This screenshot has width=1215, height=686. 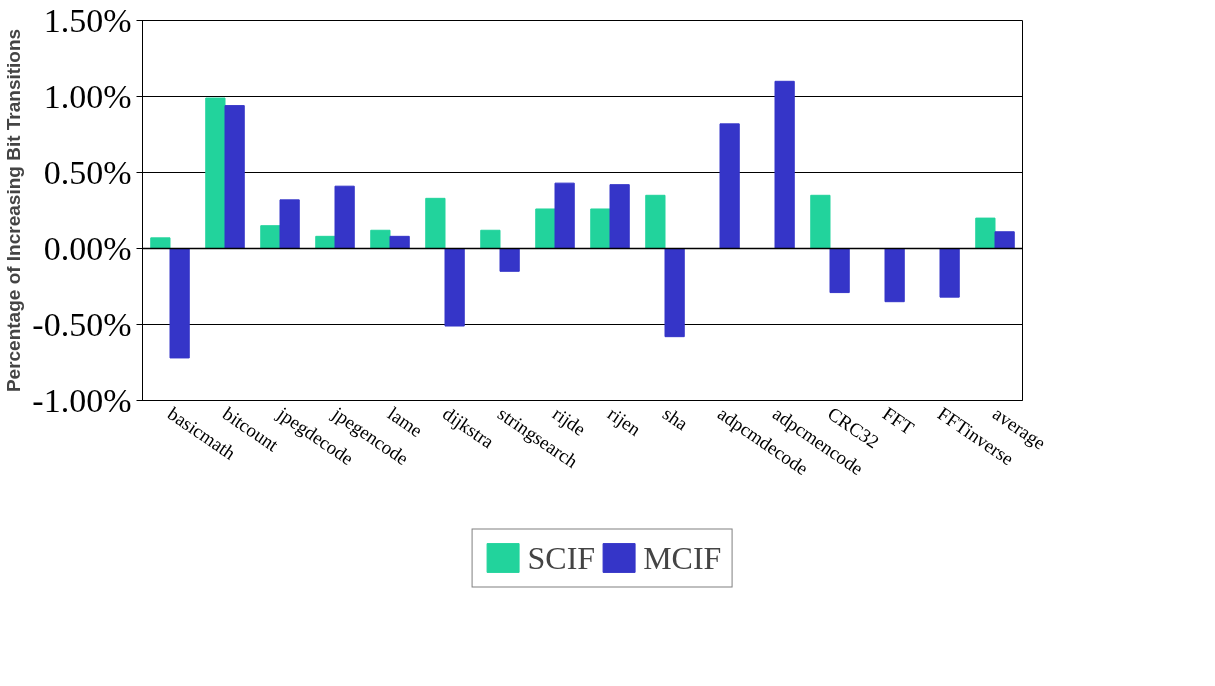 I want to click on y-tick-label: 1.00%, so click(x=87, y=96).